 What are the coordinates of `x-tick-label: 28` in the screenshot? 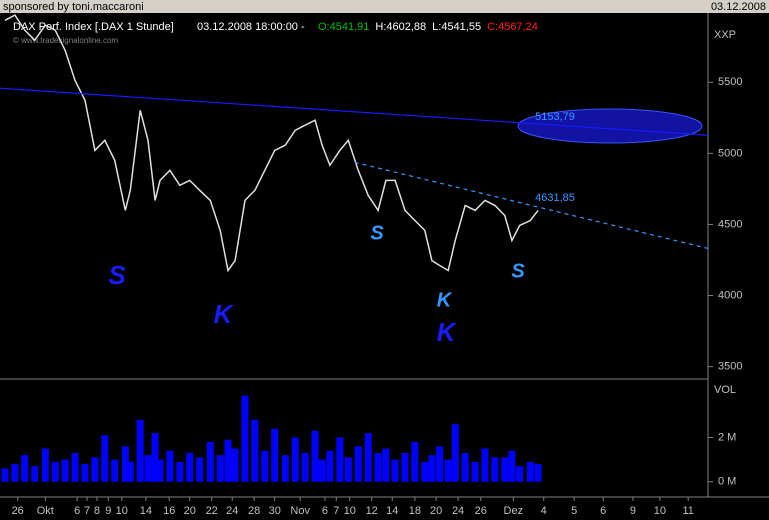 It's located at (254, 511).